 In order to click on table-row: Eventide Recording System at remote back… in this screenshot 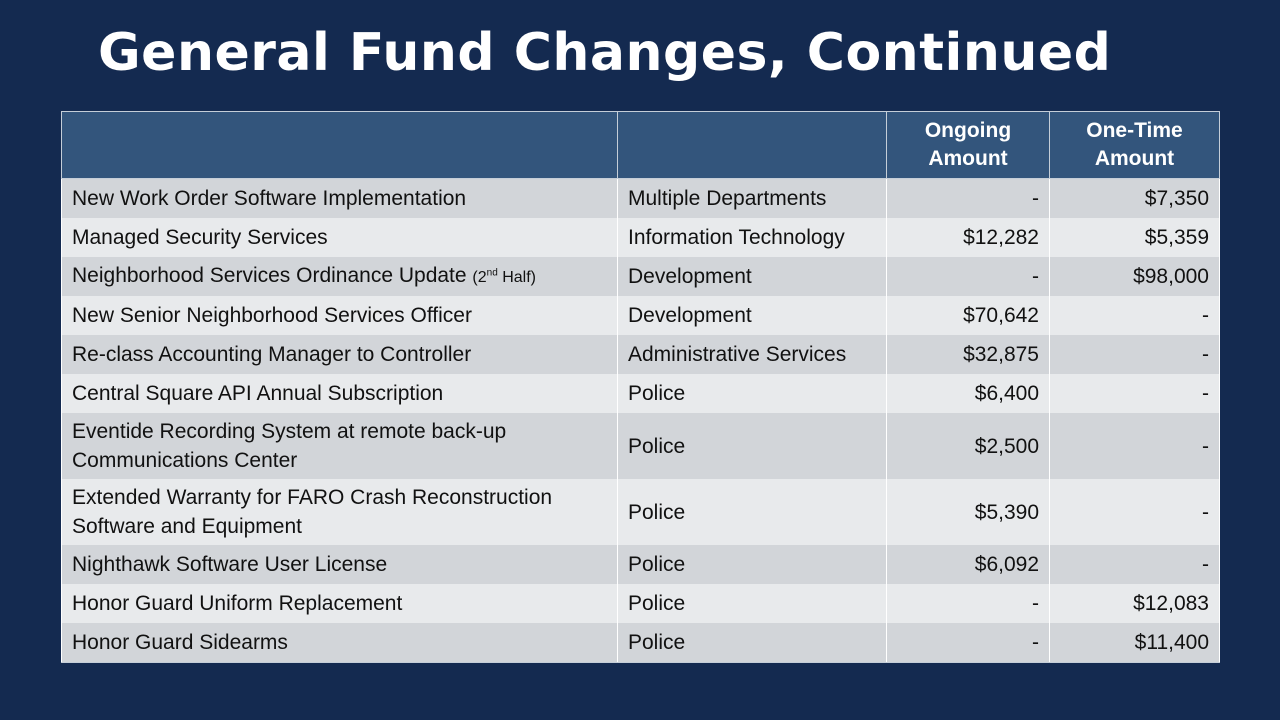, I will do `click(640, 446)`.